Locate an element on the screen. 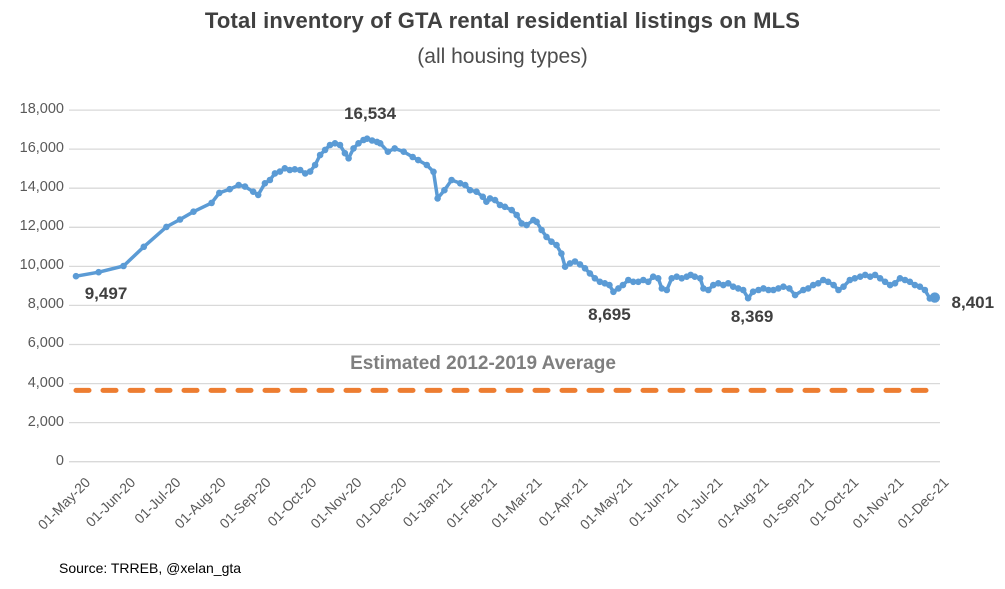 Image resolution: width=1005 pixels, height=589 pixels. y-axis-tick-label: 2,000 is located at coordinates (45, 421).